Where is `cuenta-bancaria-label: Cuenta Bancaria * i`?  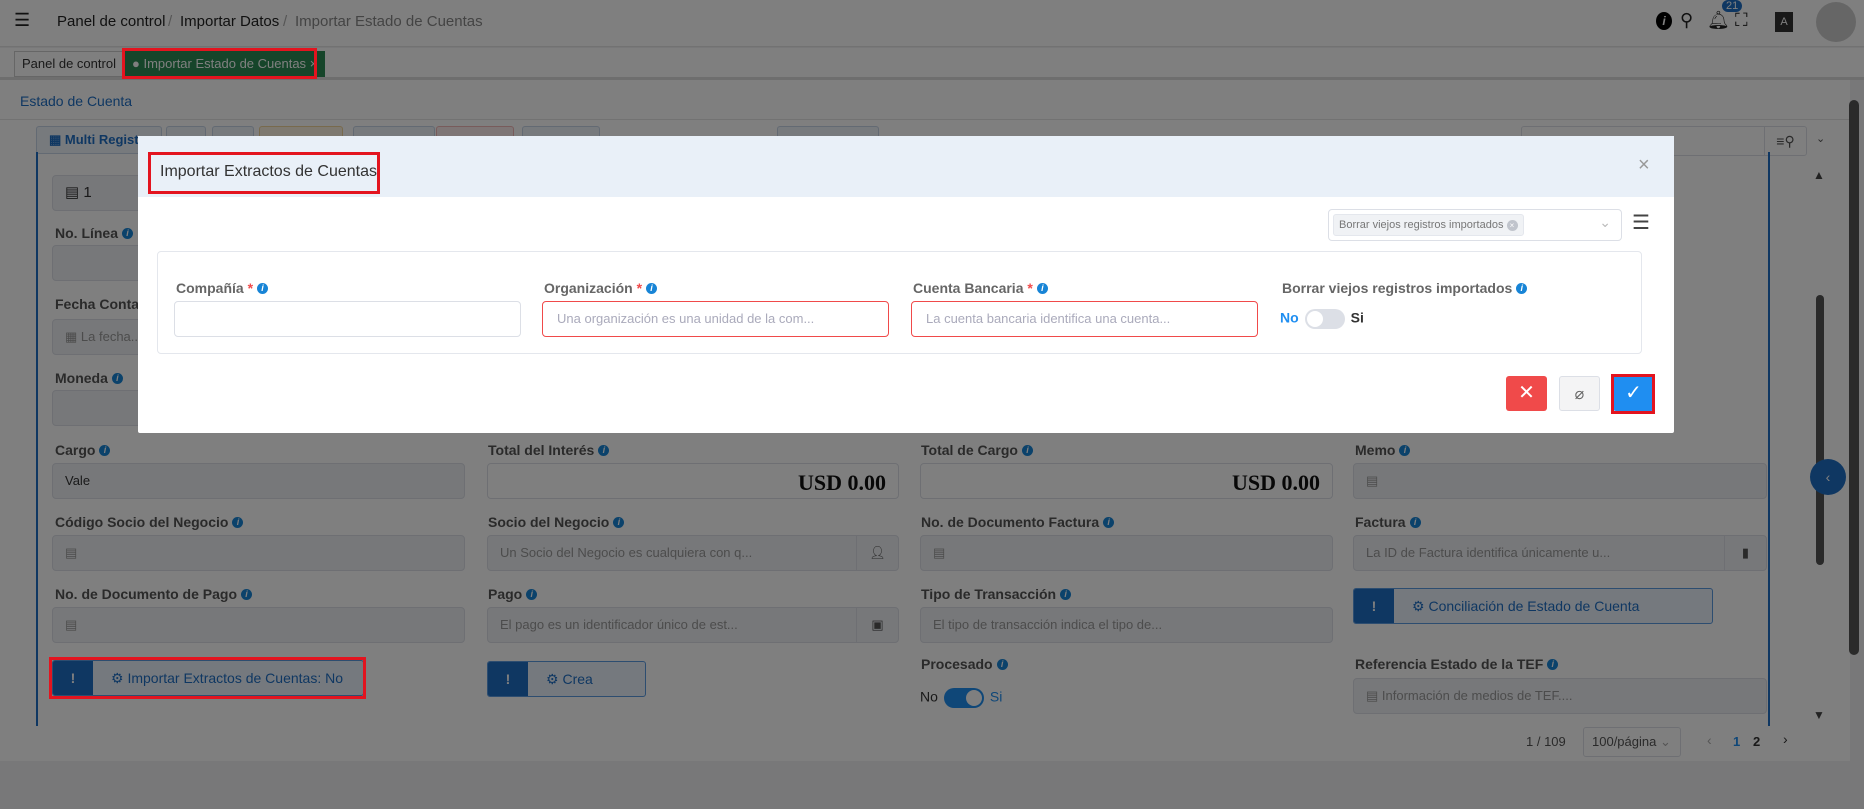 cuenta-bancaria-label: Cuenta Bancaria * i is located at coordinates (980, 288).